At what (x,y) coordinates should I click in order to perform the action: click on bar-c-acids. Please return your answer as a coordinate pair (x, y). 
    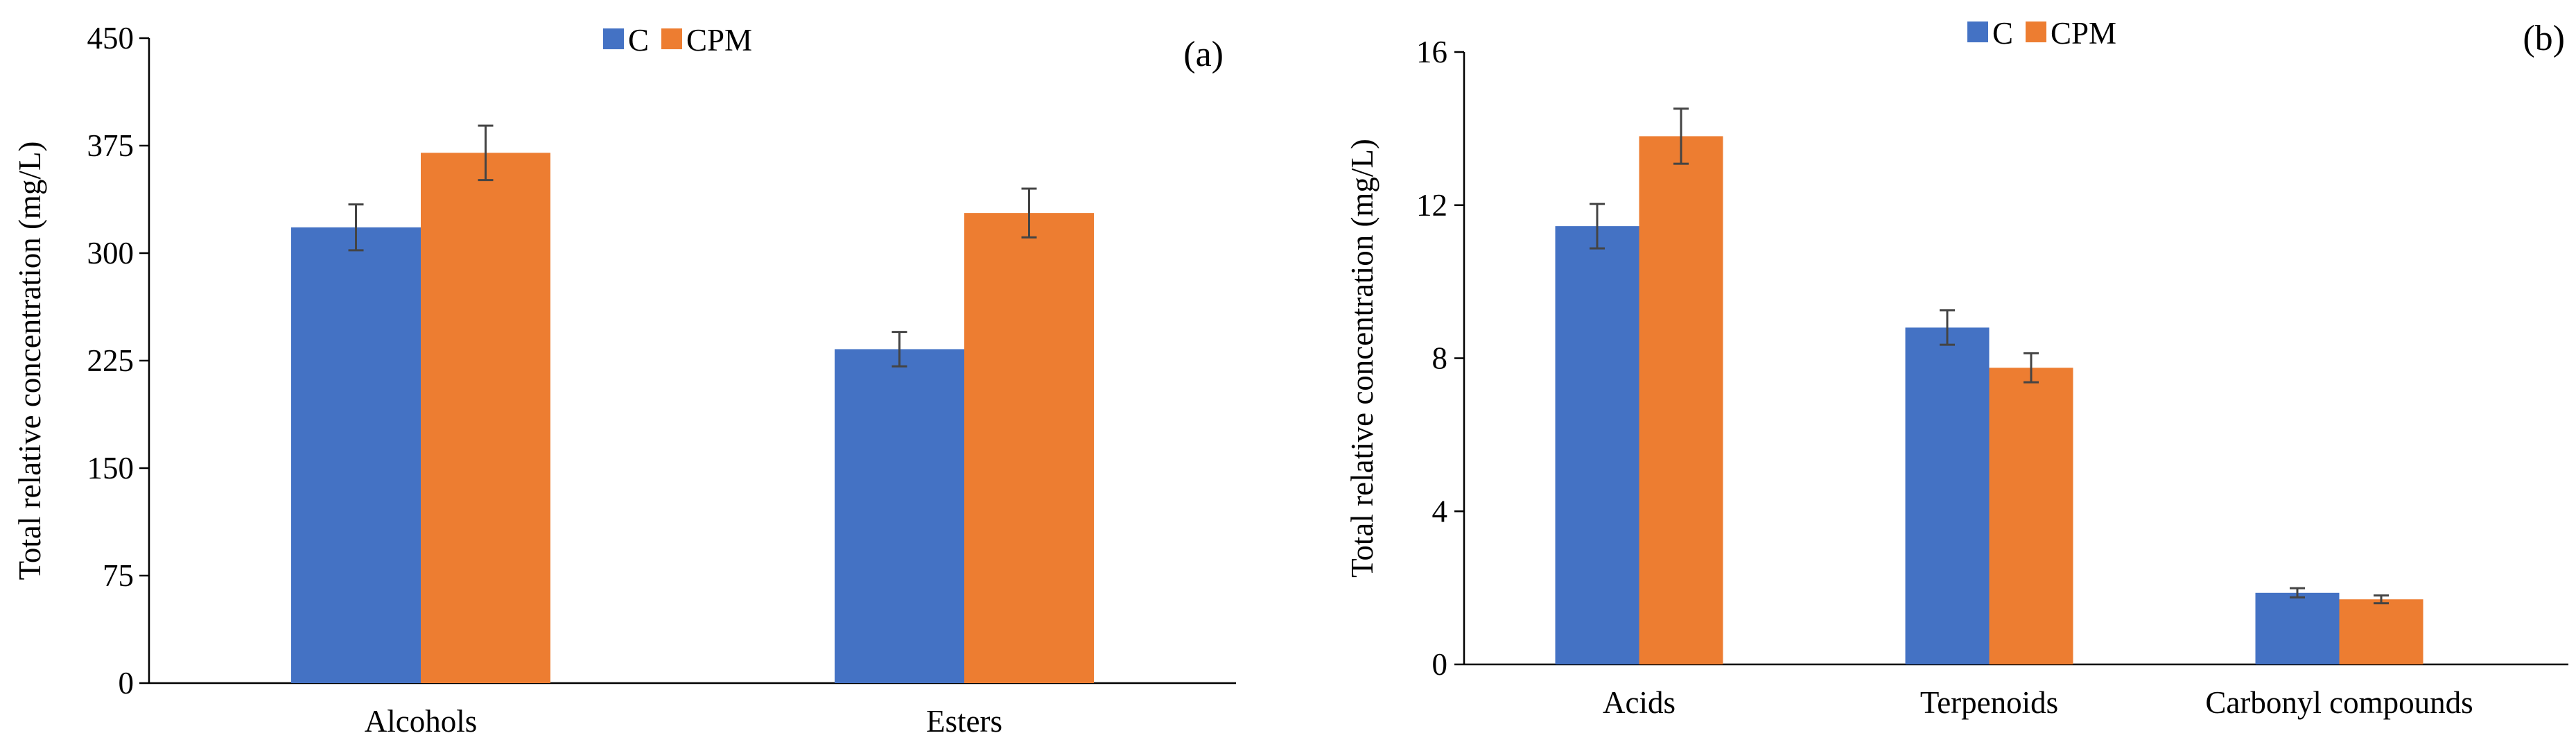
    Looking at the image, I should click on (1597, 445).